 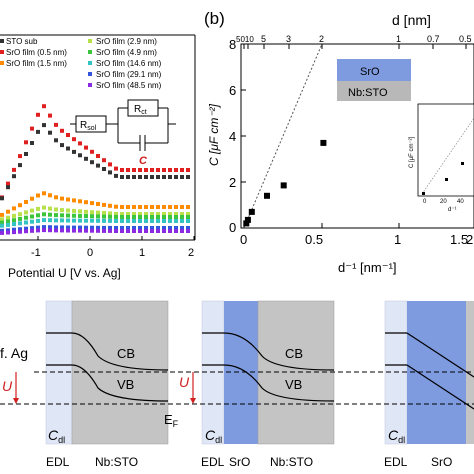 What do you see at coordinates (14, 353) in the screenshot?
I see `ref-ag-label: f. Ag` at bounding box center [14, 353].